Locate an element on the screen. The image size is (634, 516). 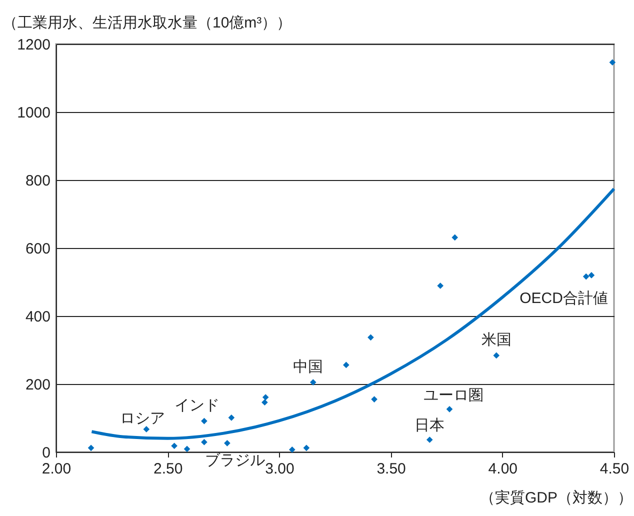
y-tick-label: 200 is located at coordinates (37, 385).